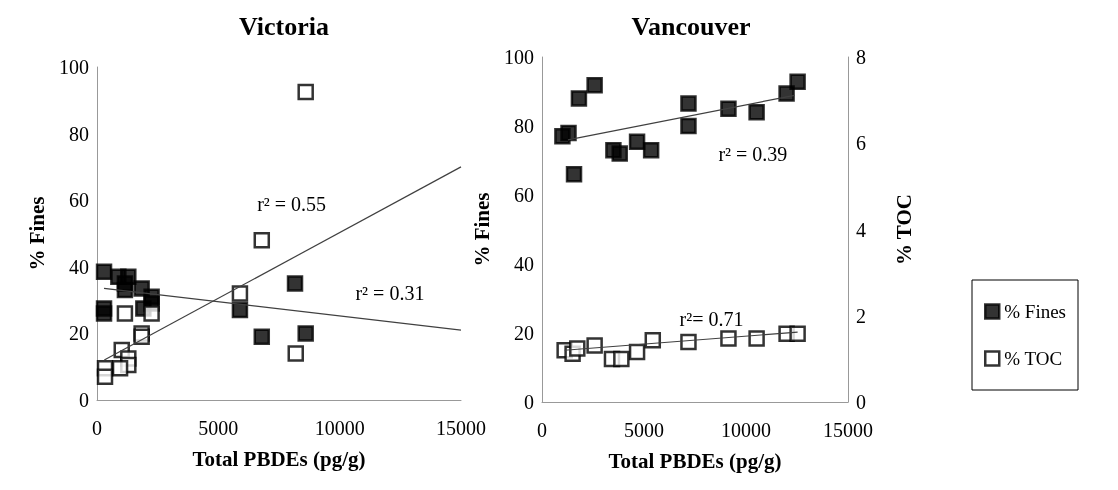  Describe the element at coordinates (284, 26) in the screenshot. I see `chart-title: Victoria` at that location.